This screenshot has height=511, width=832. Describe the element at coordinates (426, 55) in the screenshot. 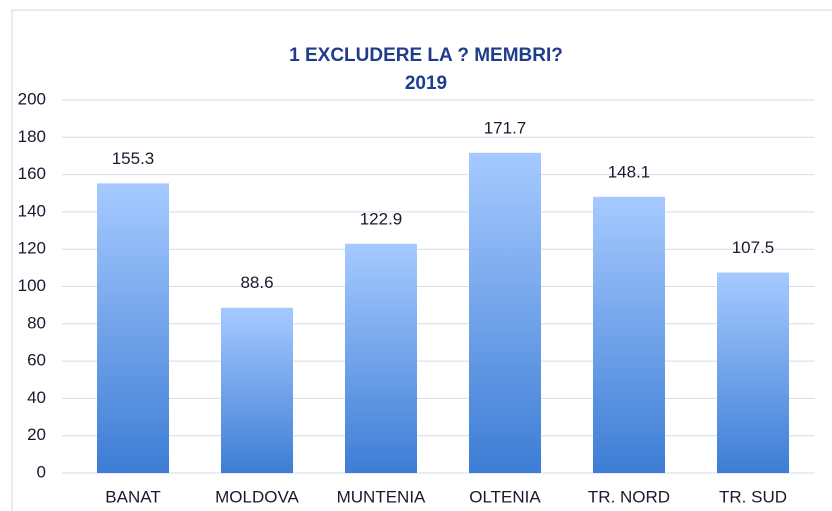

I see `chart-title: 1 EXCLUDERE LA ? MEMBRI?` at that location.